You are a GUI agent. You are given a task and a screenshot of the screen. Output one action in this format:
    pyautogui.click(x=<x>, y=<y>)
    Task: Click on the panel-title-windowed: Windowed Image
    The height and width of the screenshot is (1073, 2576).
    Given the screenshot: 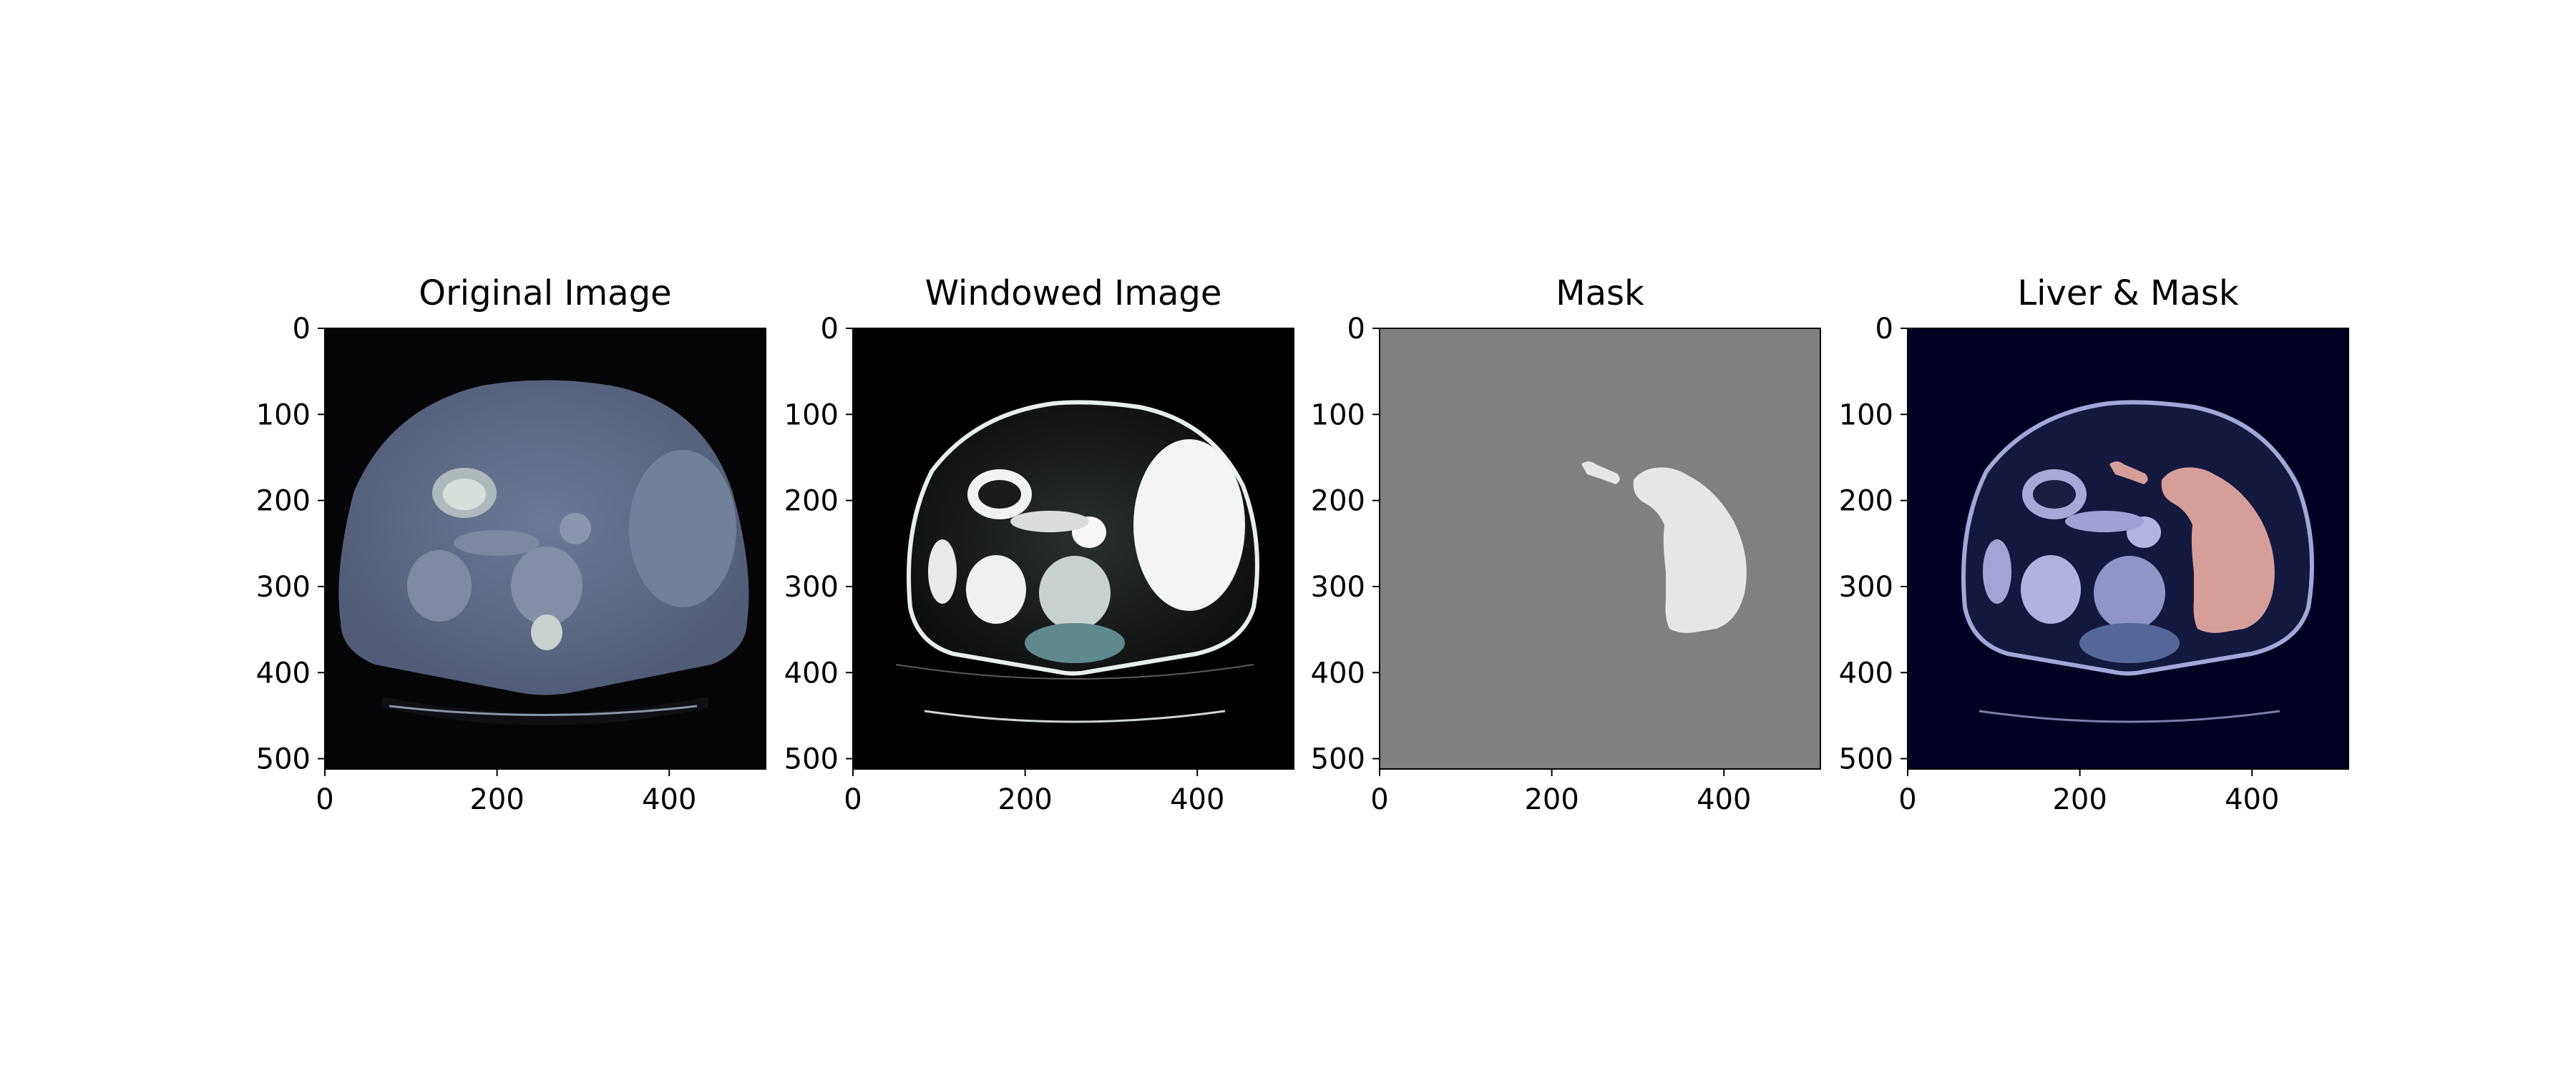 What is the action you would take?
    pyautogui.click(x=1073, y=293)
    